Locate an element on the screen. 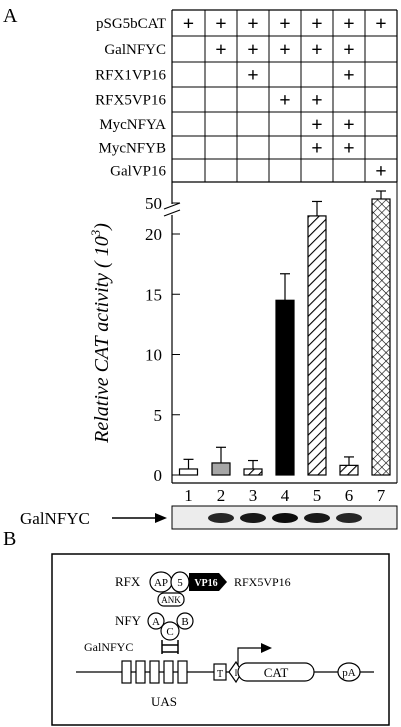 The image size is (401, 727). x-tick-label: 1 is located at coordinates (188, 495).